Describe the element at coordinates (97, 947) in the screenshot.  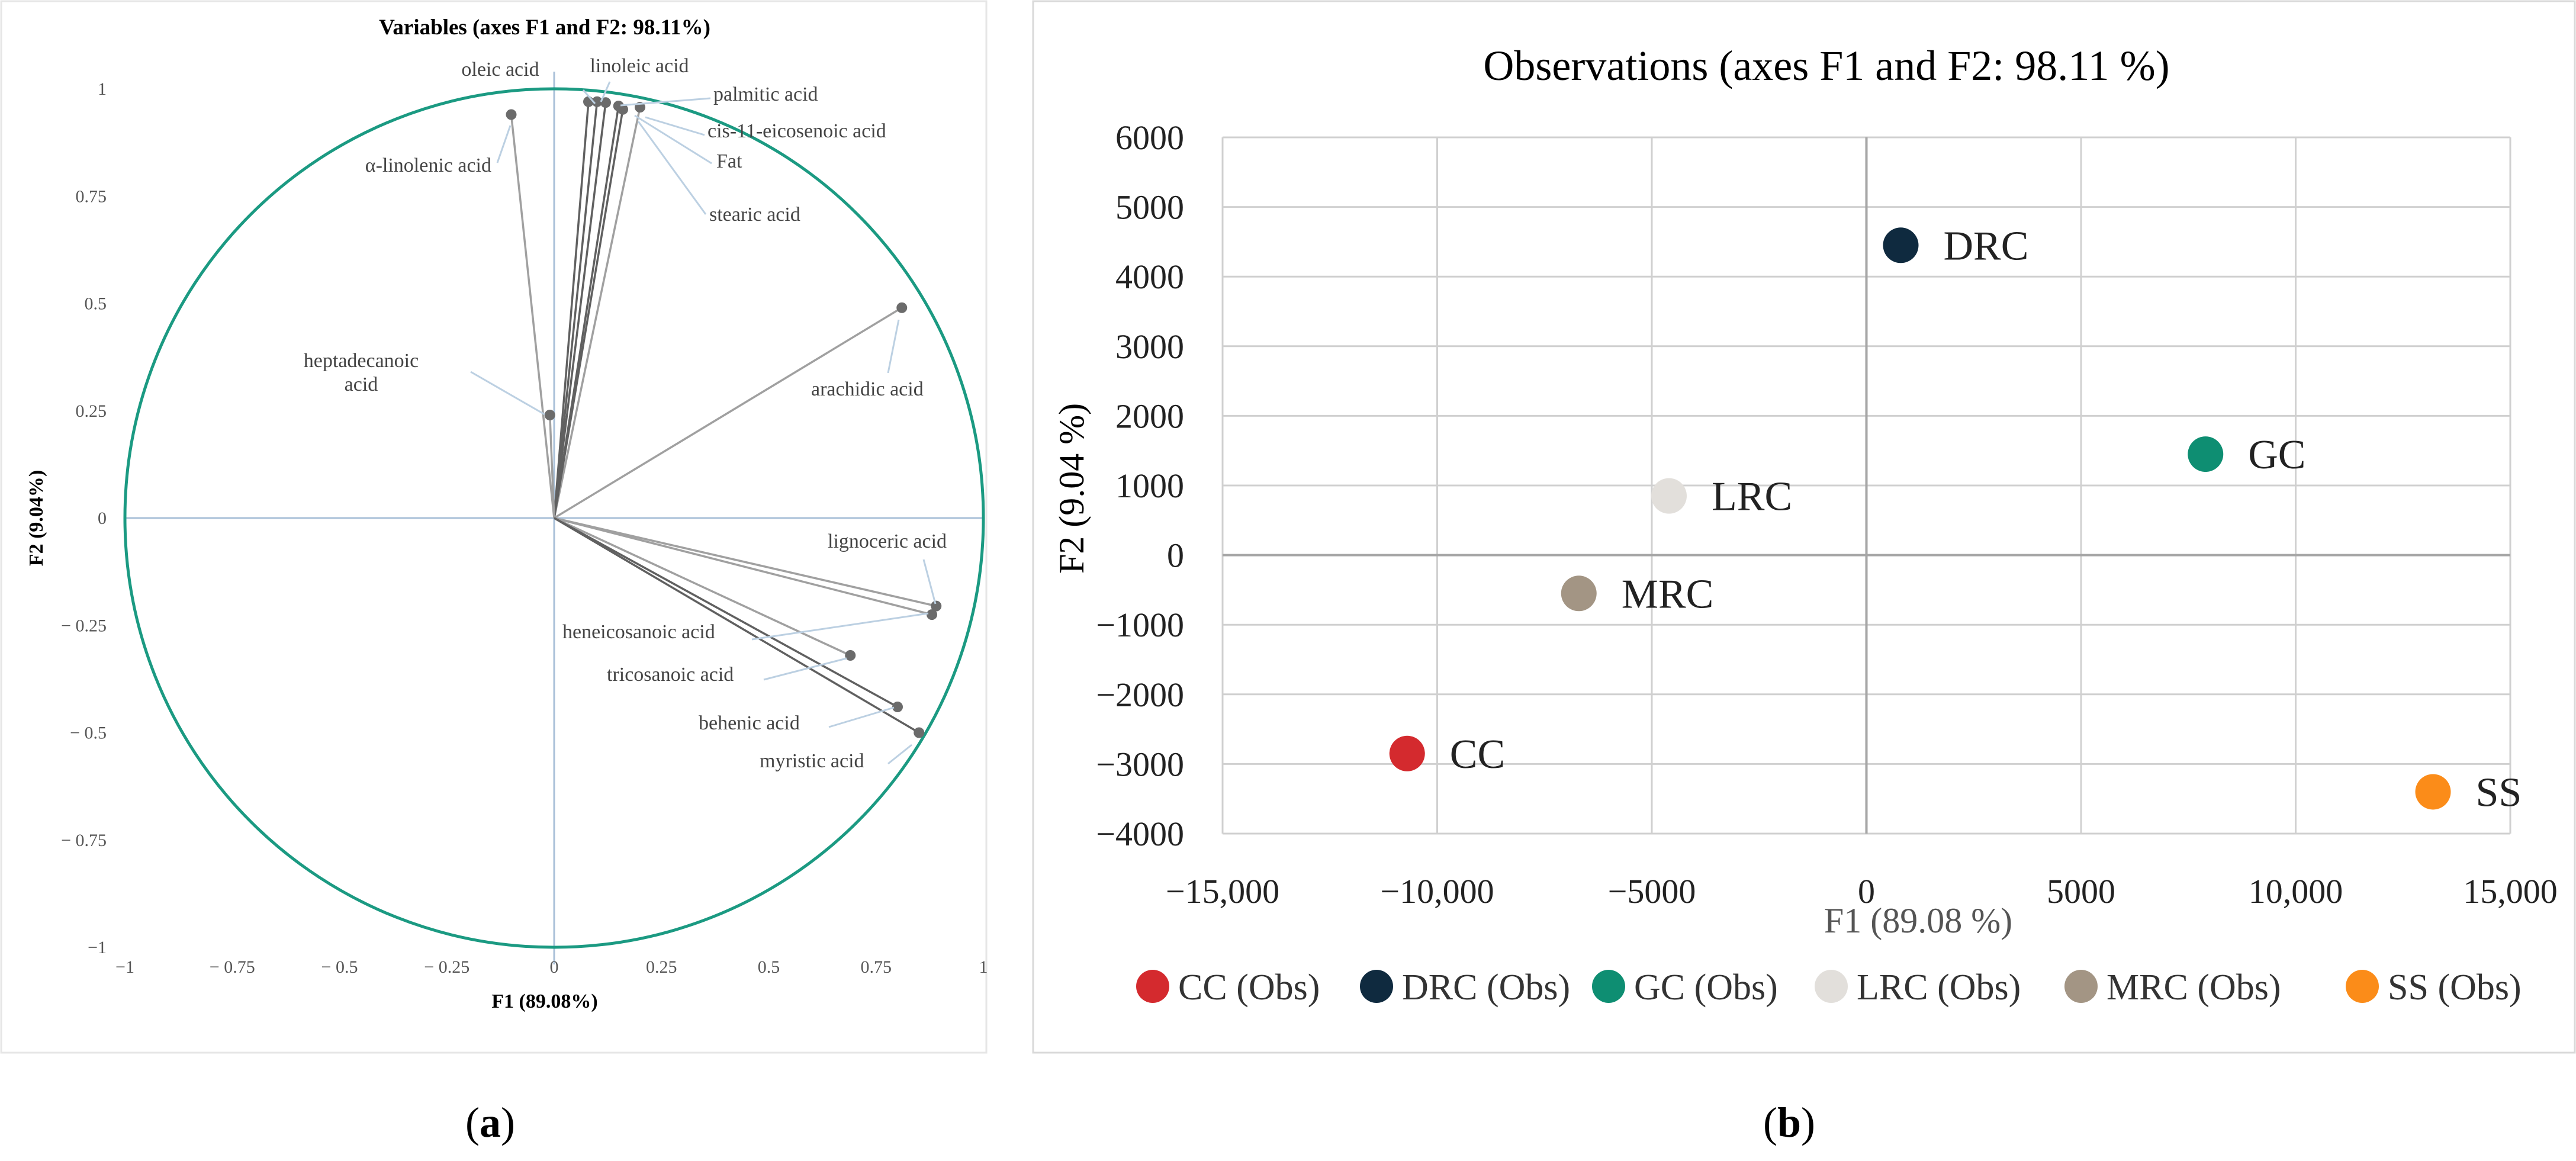
I see `y-tick-label: −1` at that location.